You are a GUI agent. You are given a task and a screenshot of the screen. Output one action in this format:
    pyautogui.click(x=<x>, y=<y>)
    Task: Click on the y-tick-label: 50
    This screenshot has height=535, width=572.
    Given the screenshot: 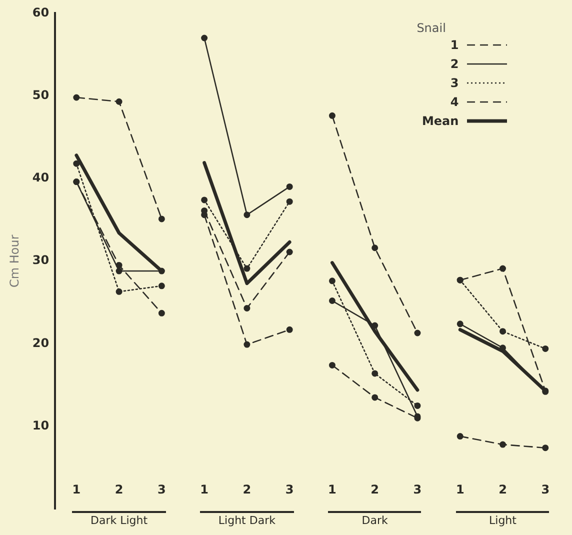 What is the action you would take?
    pyautogui.click(x=41, y=95)
    